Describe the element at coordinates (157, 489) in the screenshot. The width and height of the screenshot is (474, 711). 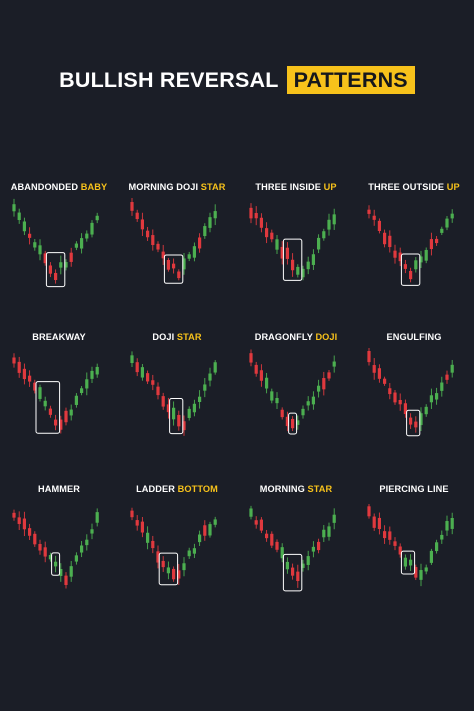
I see `pattern-label-text: LADDER` at that location.